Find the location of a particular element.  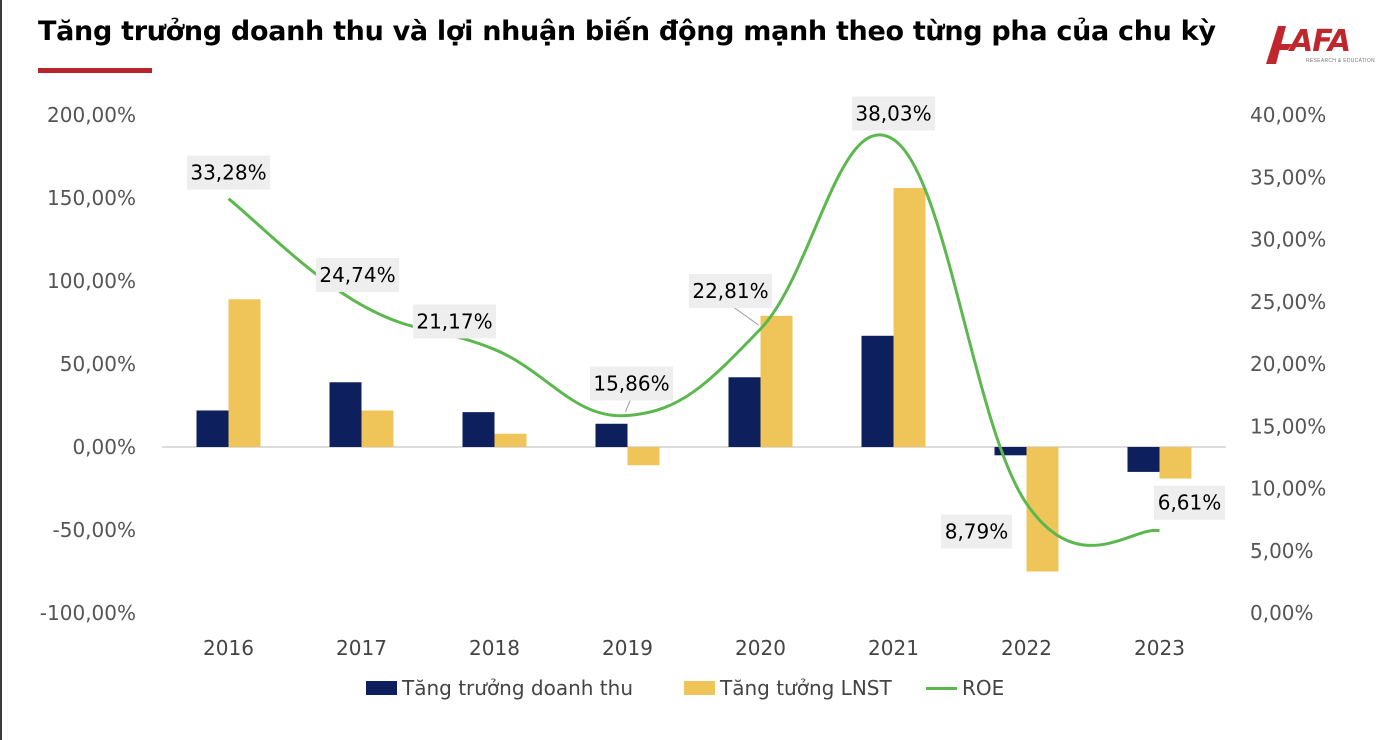

afa-logo: AFA RESEARCH & EDUCATION is located at coordinates (1325, 47).